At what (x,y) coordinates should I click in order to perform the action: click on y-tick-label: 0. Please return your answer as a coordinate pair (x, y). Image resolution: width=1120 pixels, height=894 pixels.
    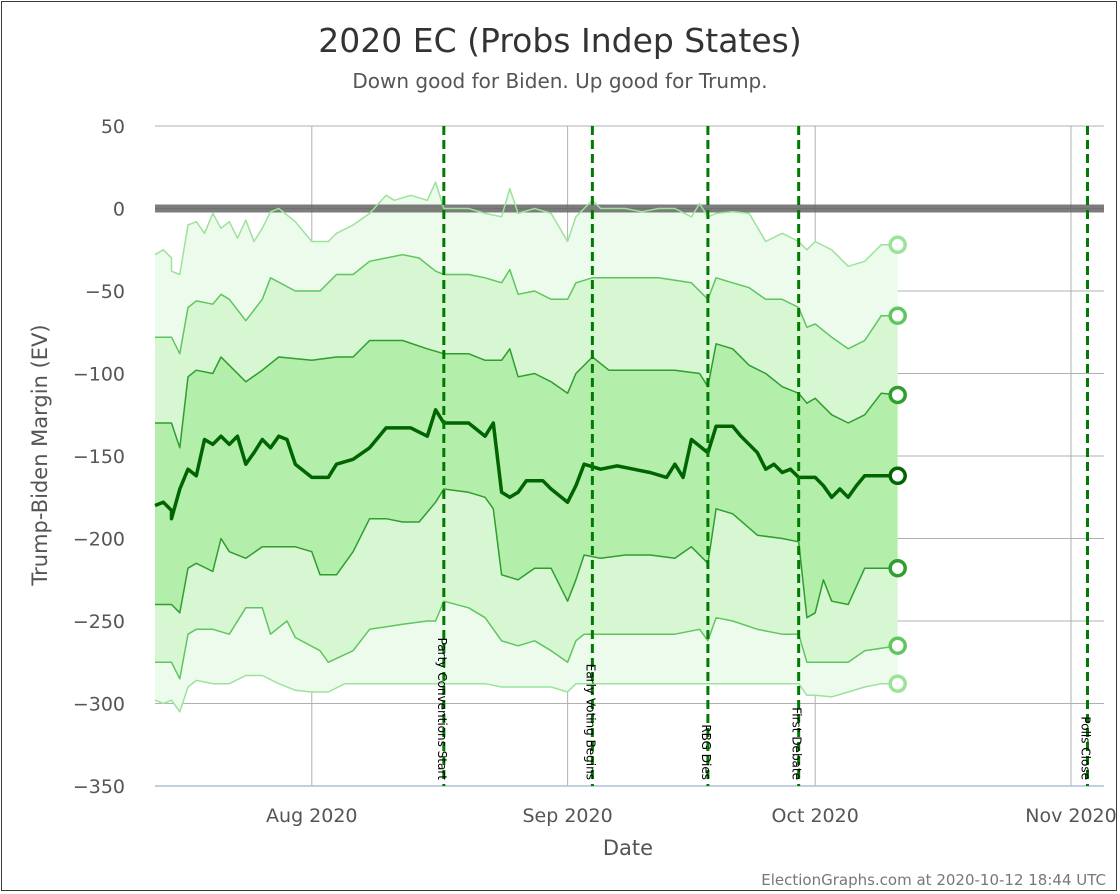
    Looking at the image, I should click on (119, 210).